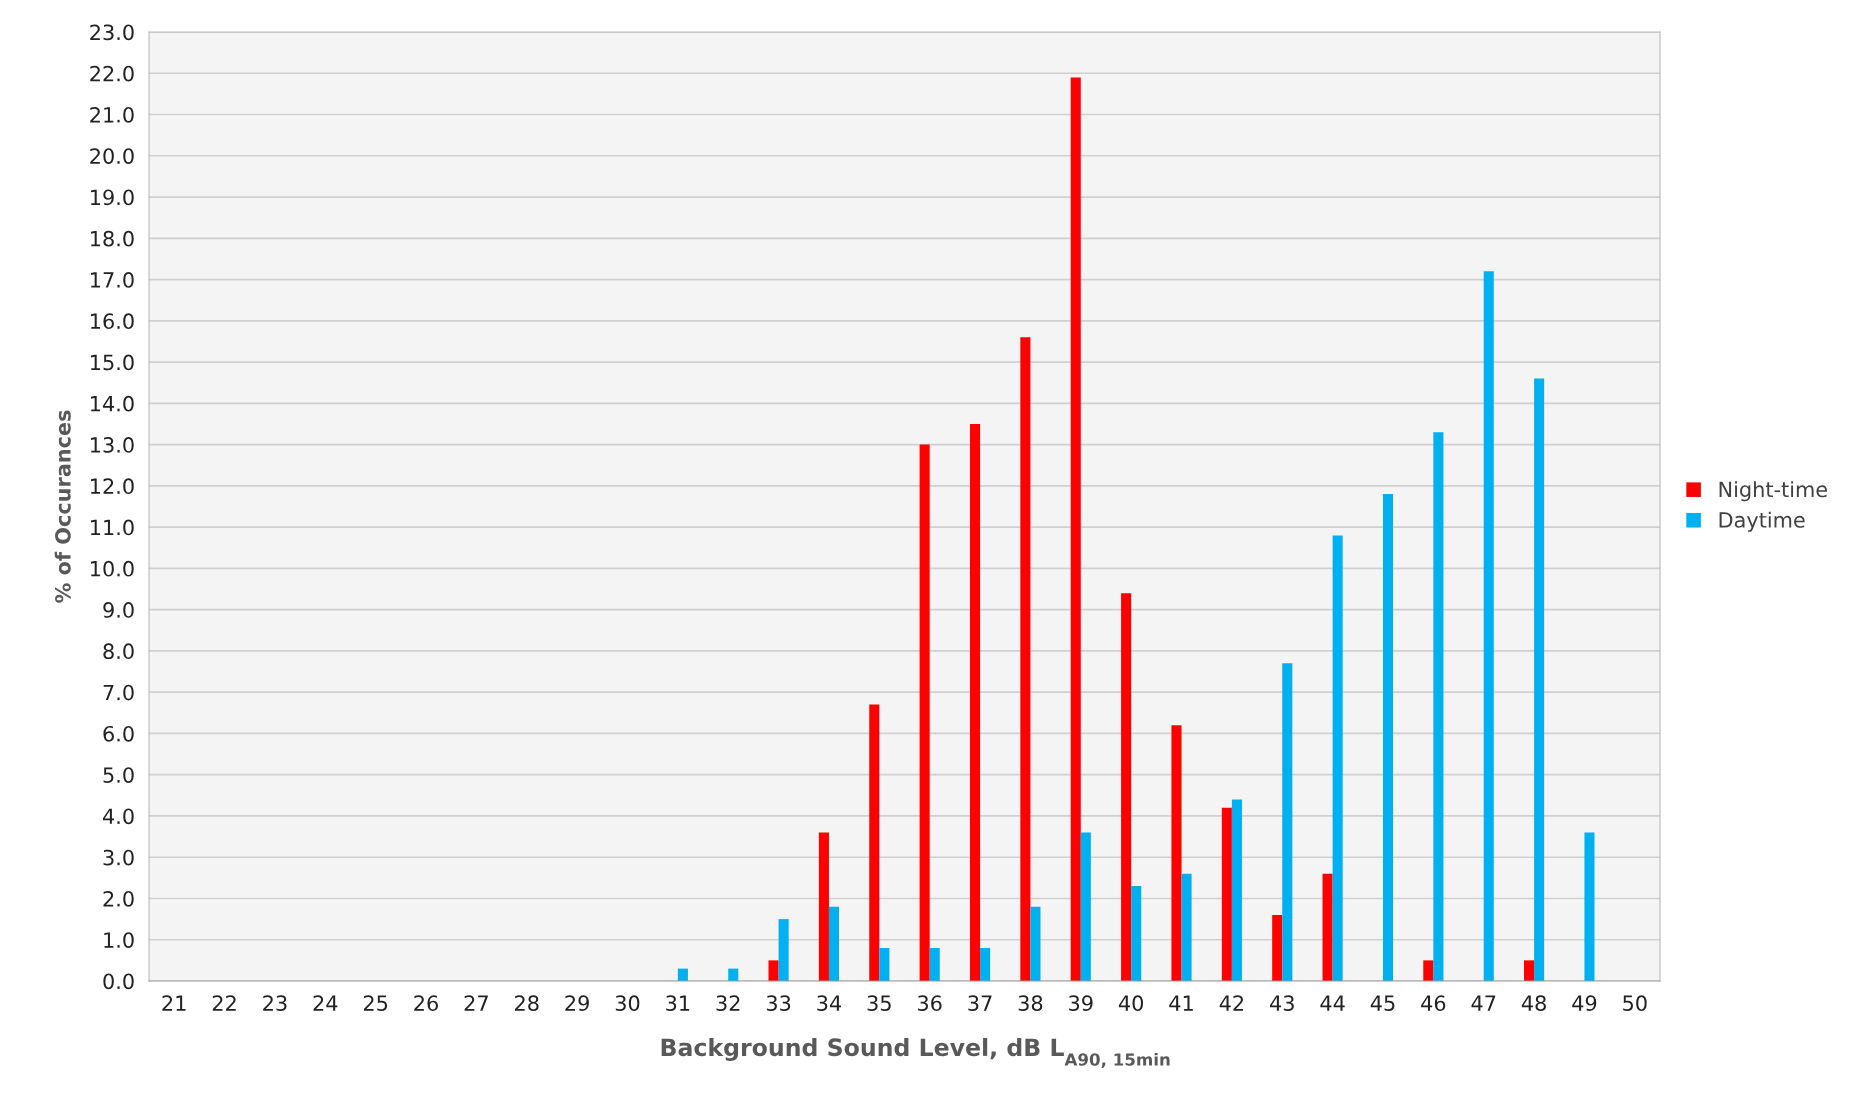 The width and height of the screenshot is (1859, 1105). What do you see at coordinates (112, 321) in the screenshot?
I see `y-tick-label: 16.0` at bounding box center [112, 321].